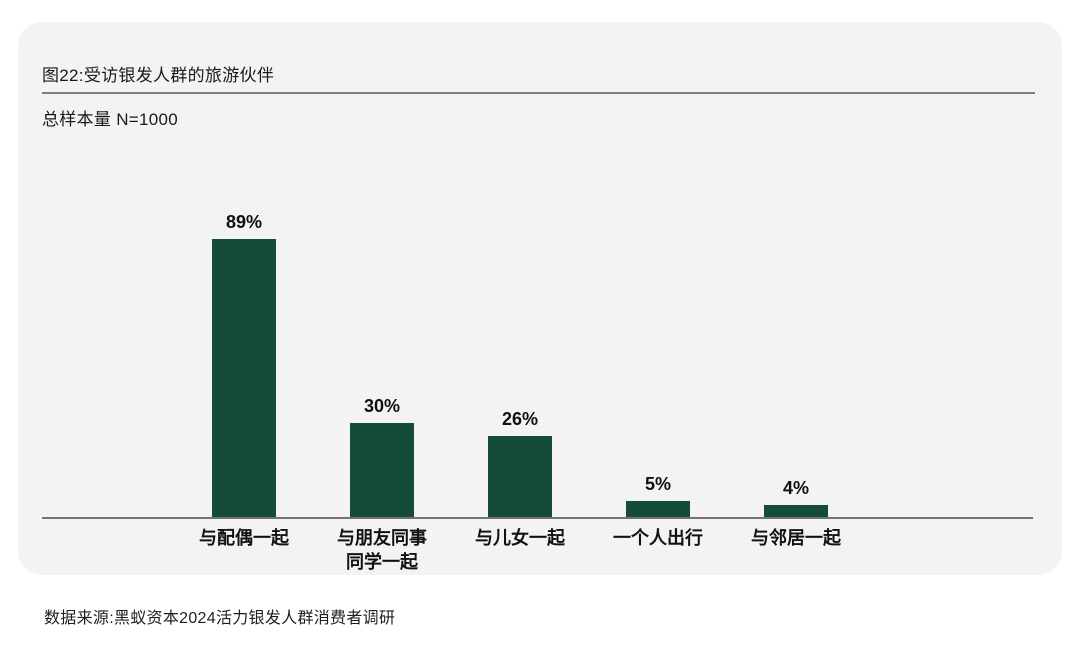  What do you see at coordinates (382, 550) in the screenshot?
I see `bar-category-label: 与朋友同事 同学一起` at bounding box center [382, 550].